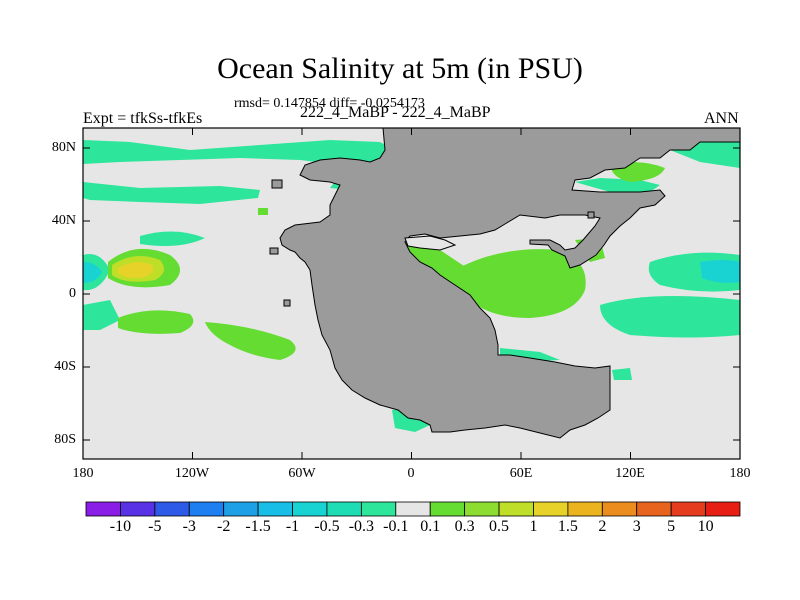 The image size is (800, 600). I want to click on lon-tick-label: 120W, so click(192, 473).